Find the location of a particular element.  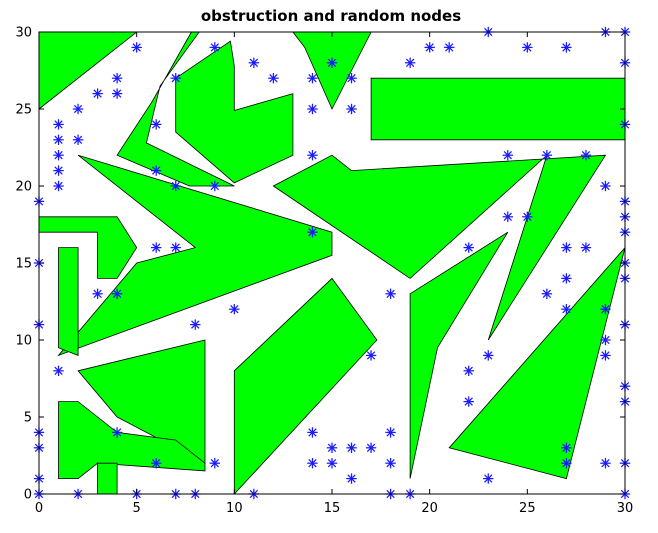

x-tick-label: 30 is located at coordinates (625, 508).